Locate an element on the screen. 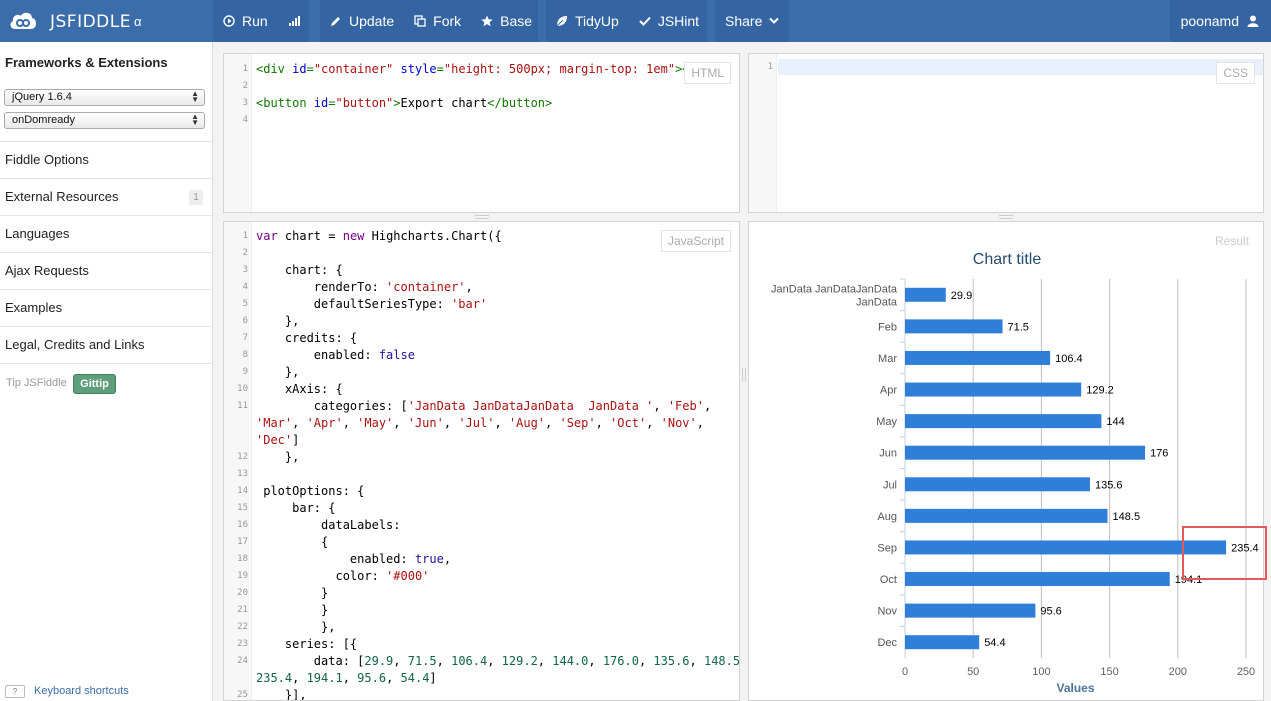 The width and height of the screenshot is (1271, 701). sidebar-item-examples: Examples is located at coordinates (106, 307).